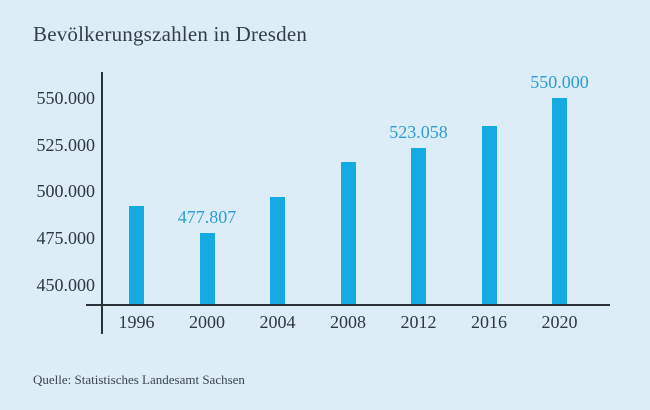 This screenshot has width=650, height=410. Describe the element at coordinates (559, 322) in the screenshot. I see `x-tick-label: 2020` at that location.